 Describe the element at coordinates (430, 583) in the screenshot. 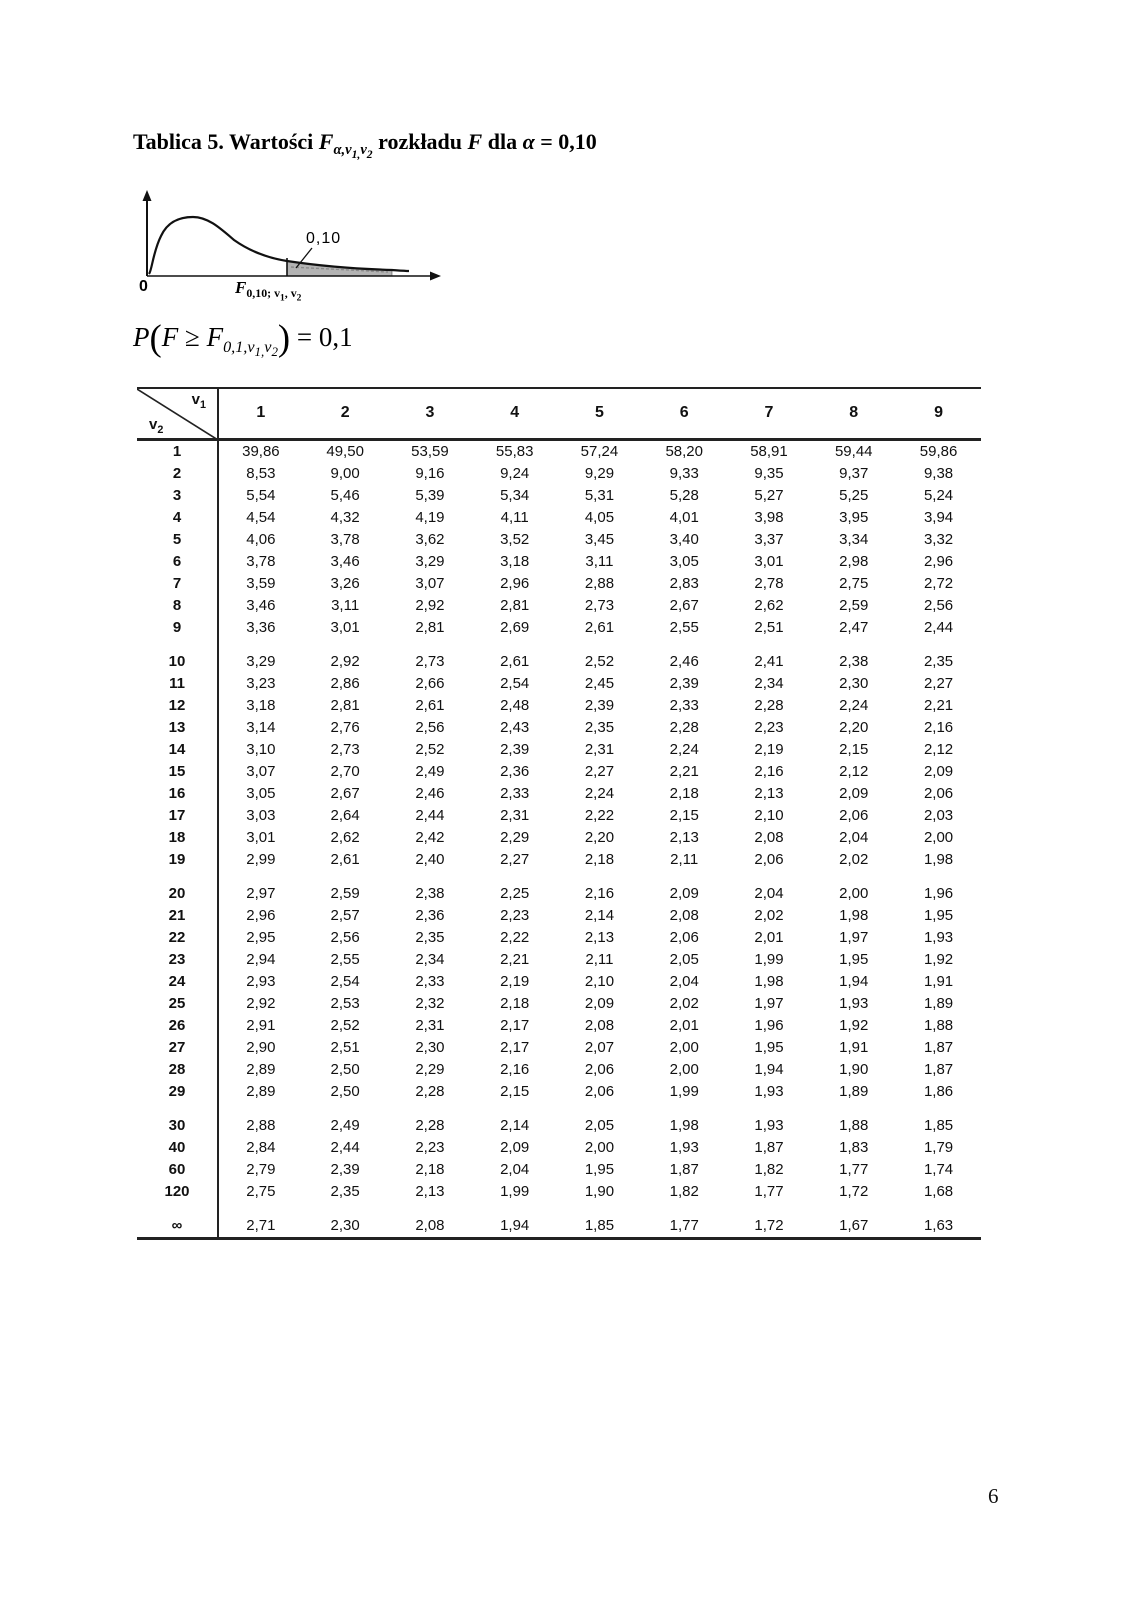

I see `table-cell: 3,07` at that location.